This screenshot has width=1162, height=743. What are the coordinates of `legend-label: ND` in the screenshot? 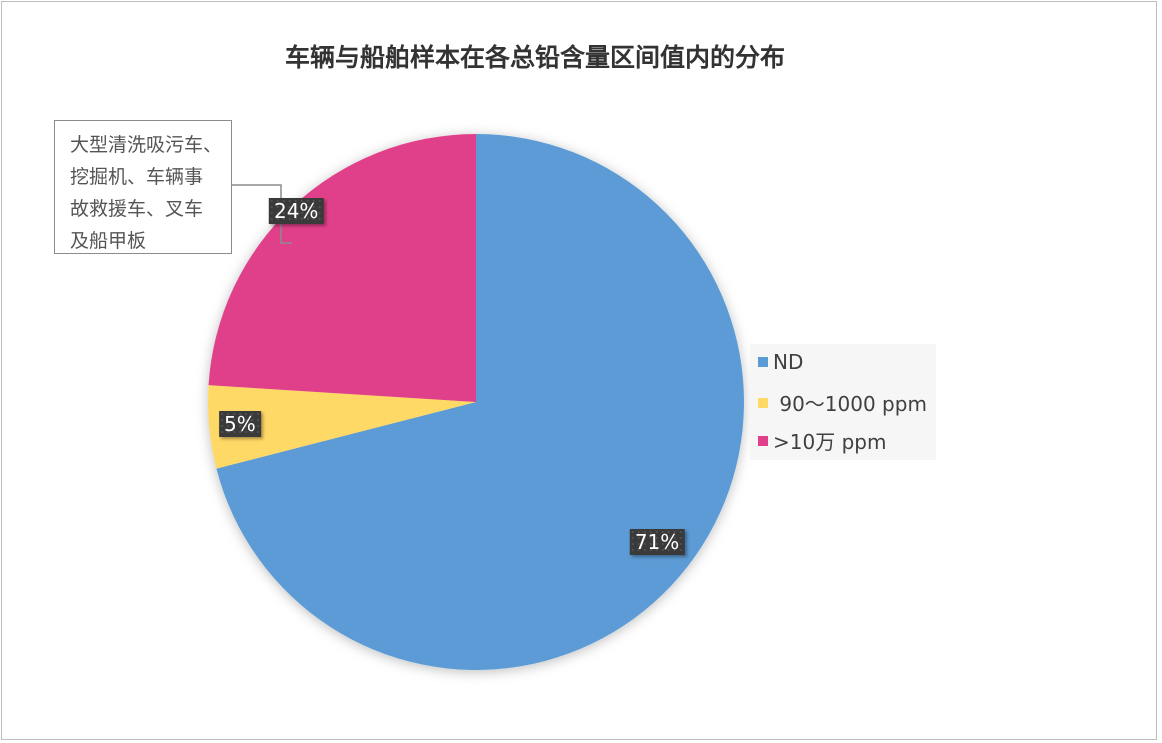 It's located at (788, 362).